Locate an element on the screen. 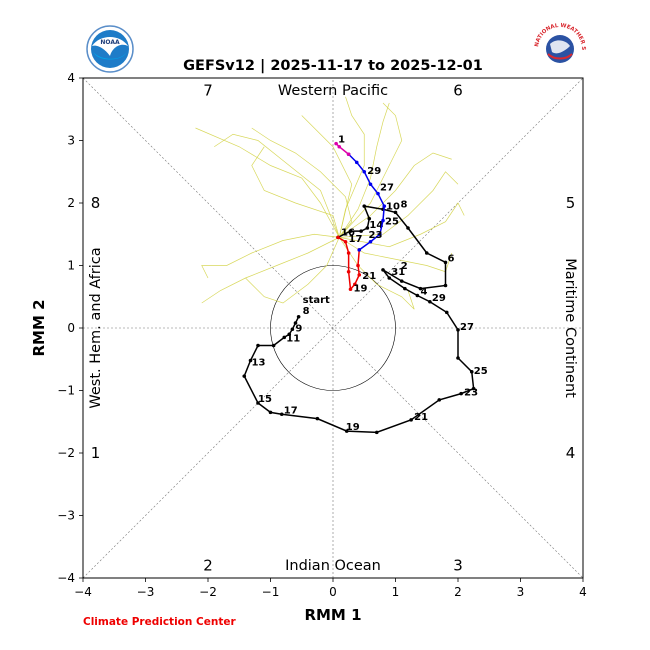  region-label-top: Western Pacific is located at coordinates (333, 91).